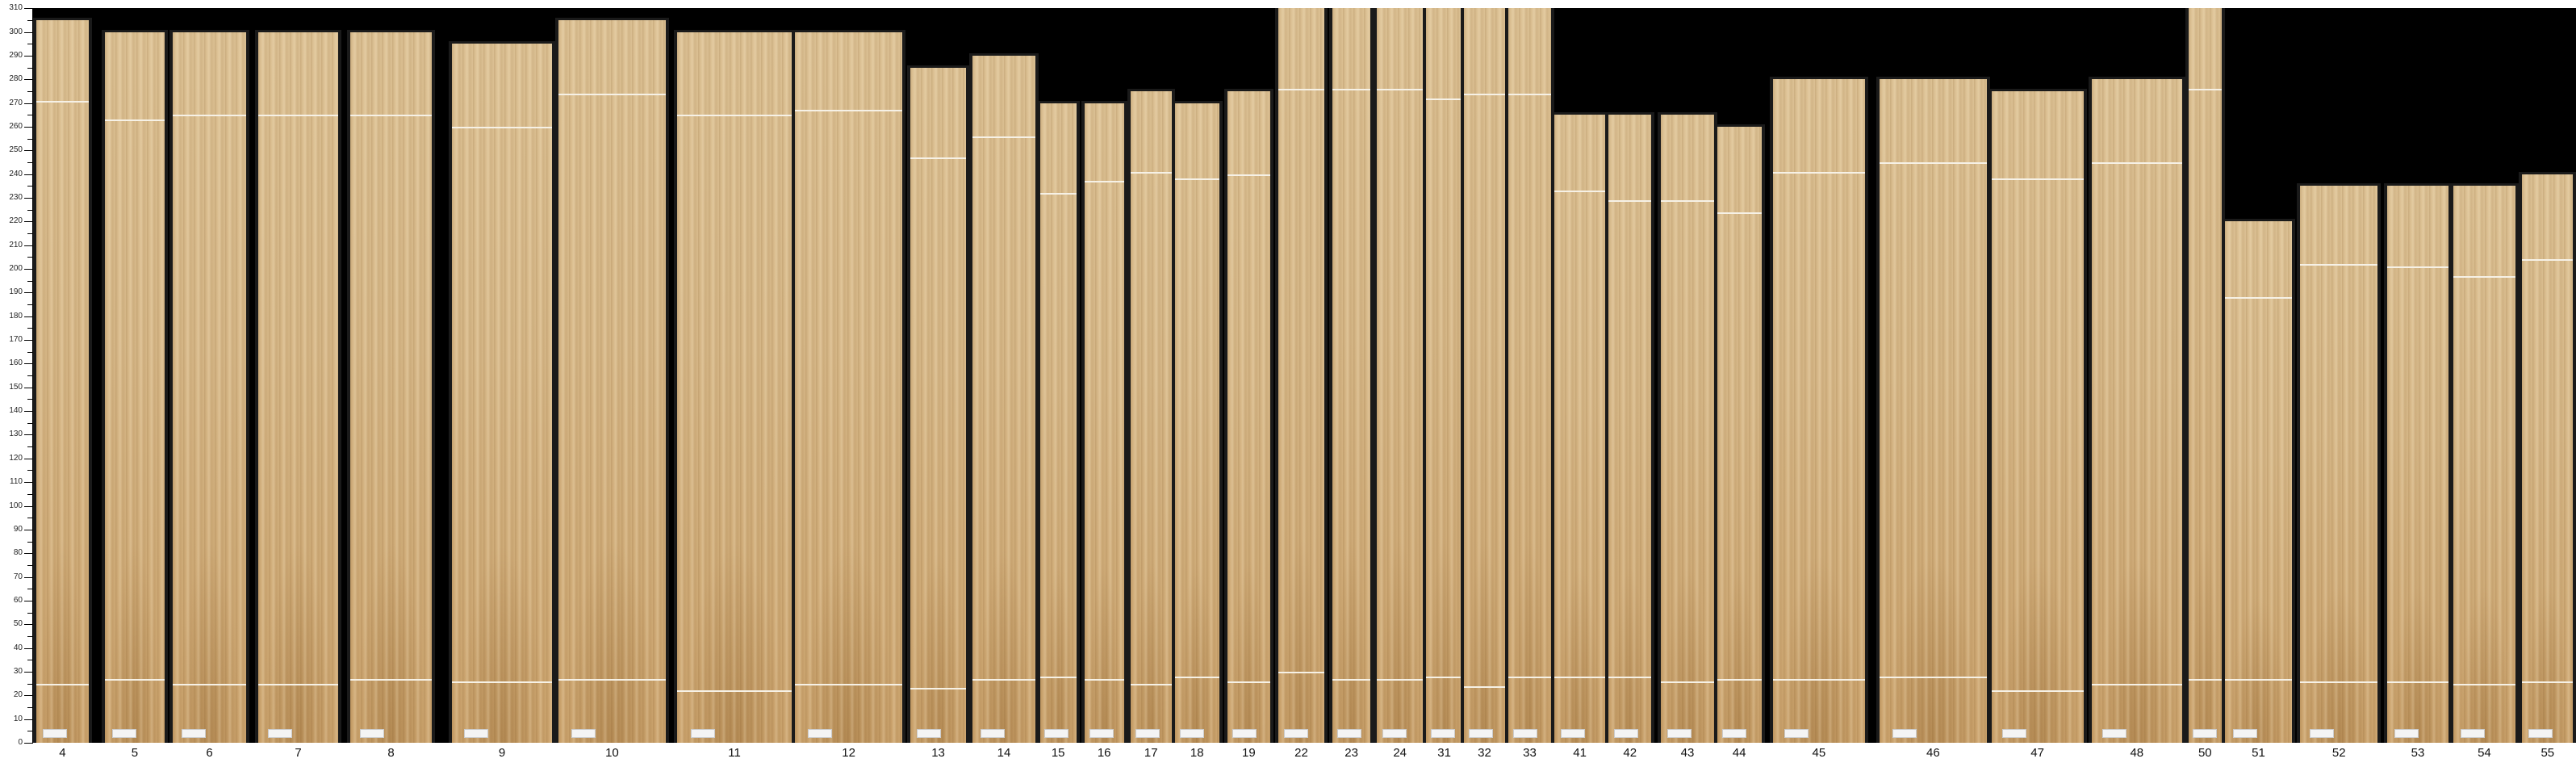  What do you see at coordinates (1819, 753) in the screenshot?
I see `sheet-number-label: 45` at bounding box center [1819, 753].